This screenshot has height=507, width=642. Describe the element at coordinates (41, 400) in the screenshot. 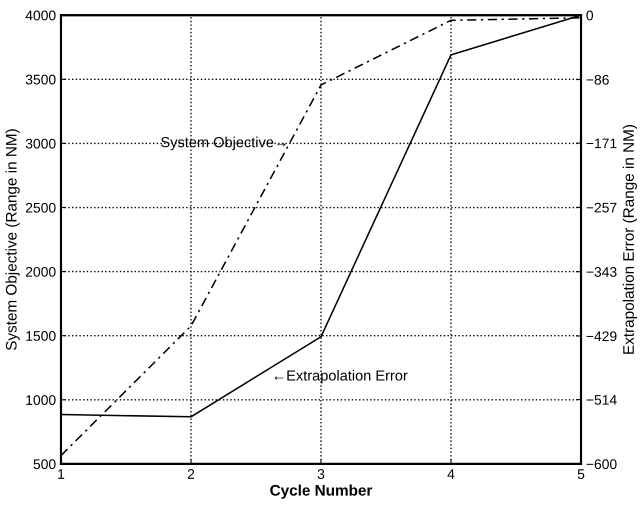

I see `y-tick-label: 1000` at that location.